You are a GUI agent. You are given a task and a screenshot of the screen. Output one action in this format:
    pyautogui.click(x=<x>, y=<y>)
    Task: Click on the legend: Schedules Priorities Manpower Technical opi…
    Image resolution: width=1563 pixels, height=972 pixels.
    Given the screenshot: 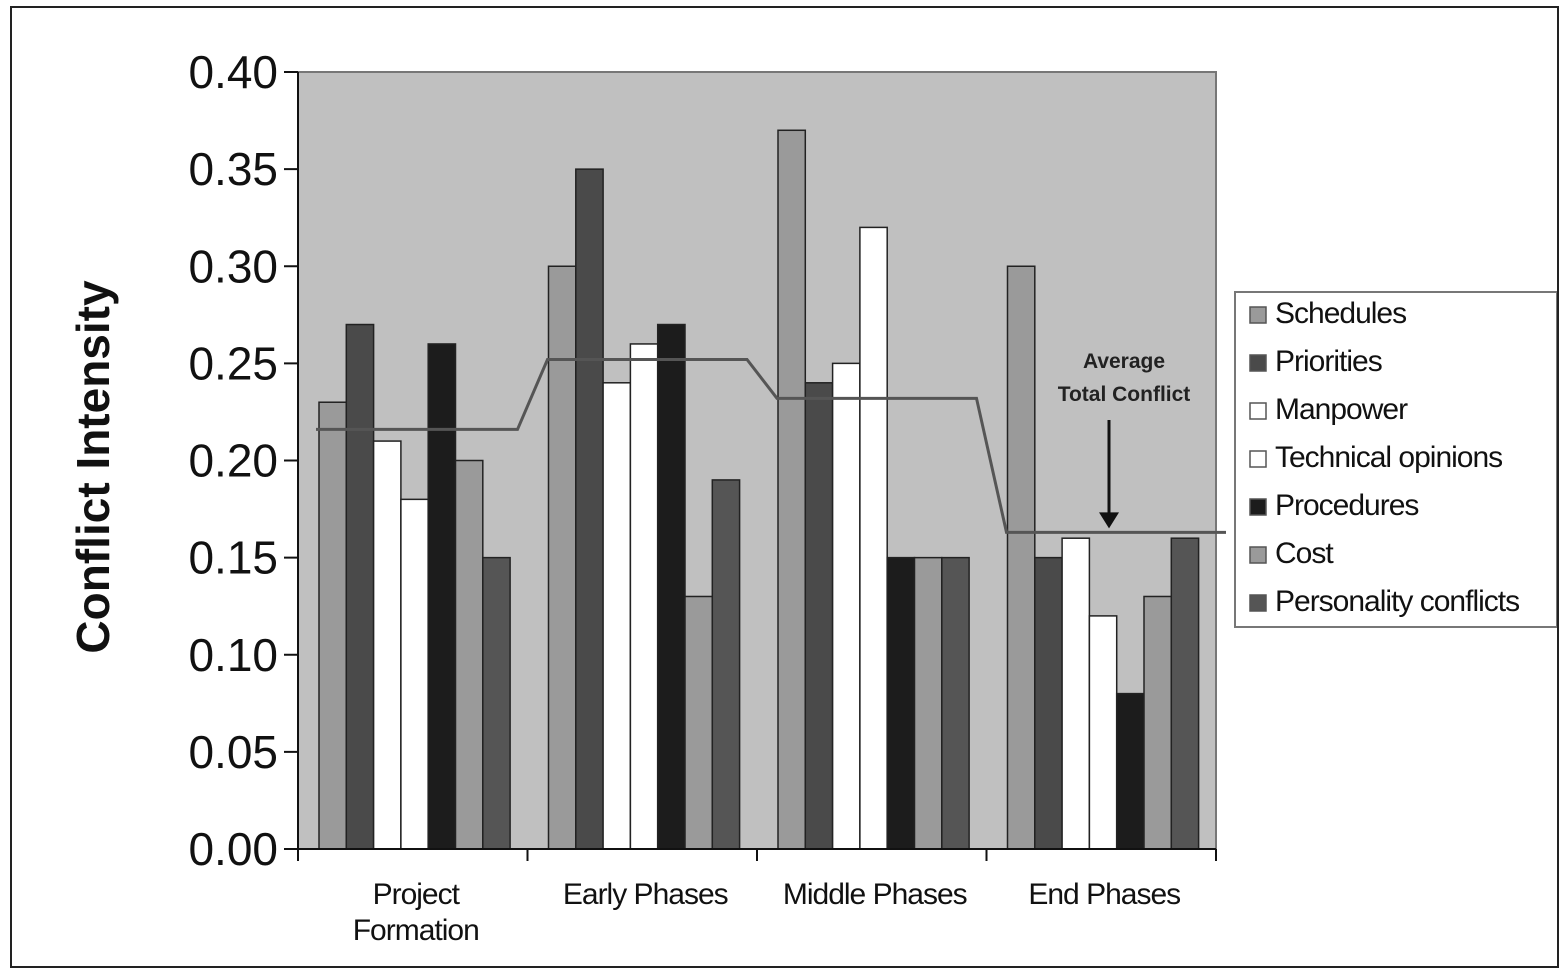 What is the action you would take?
    pyautogui.click(x=1395, y=459)
    